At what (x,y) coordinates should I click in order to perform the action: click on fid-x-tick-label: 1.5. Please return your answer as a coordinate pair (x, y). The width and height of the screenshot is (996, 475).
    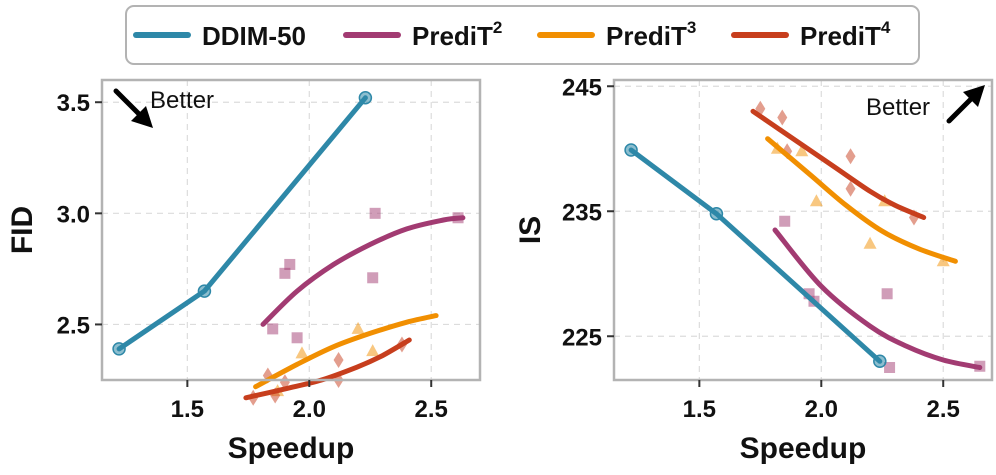
    Looking at the image, I should click on (187, 409).